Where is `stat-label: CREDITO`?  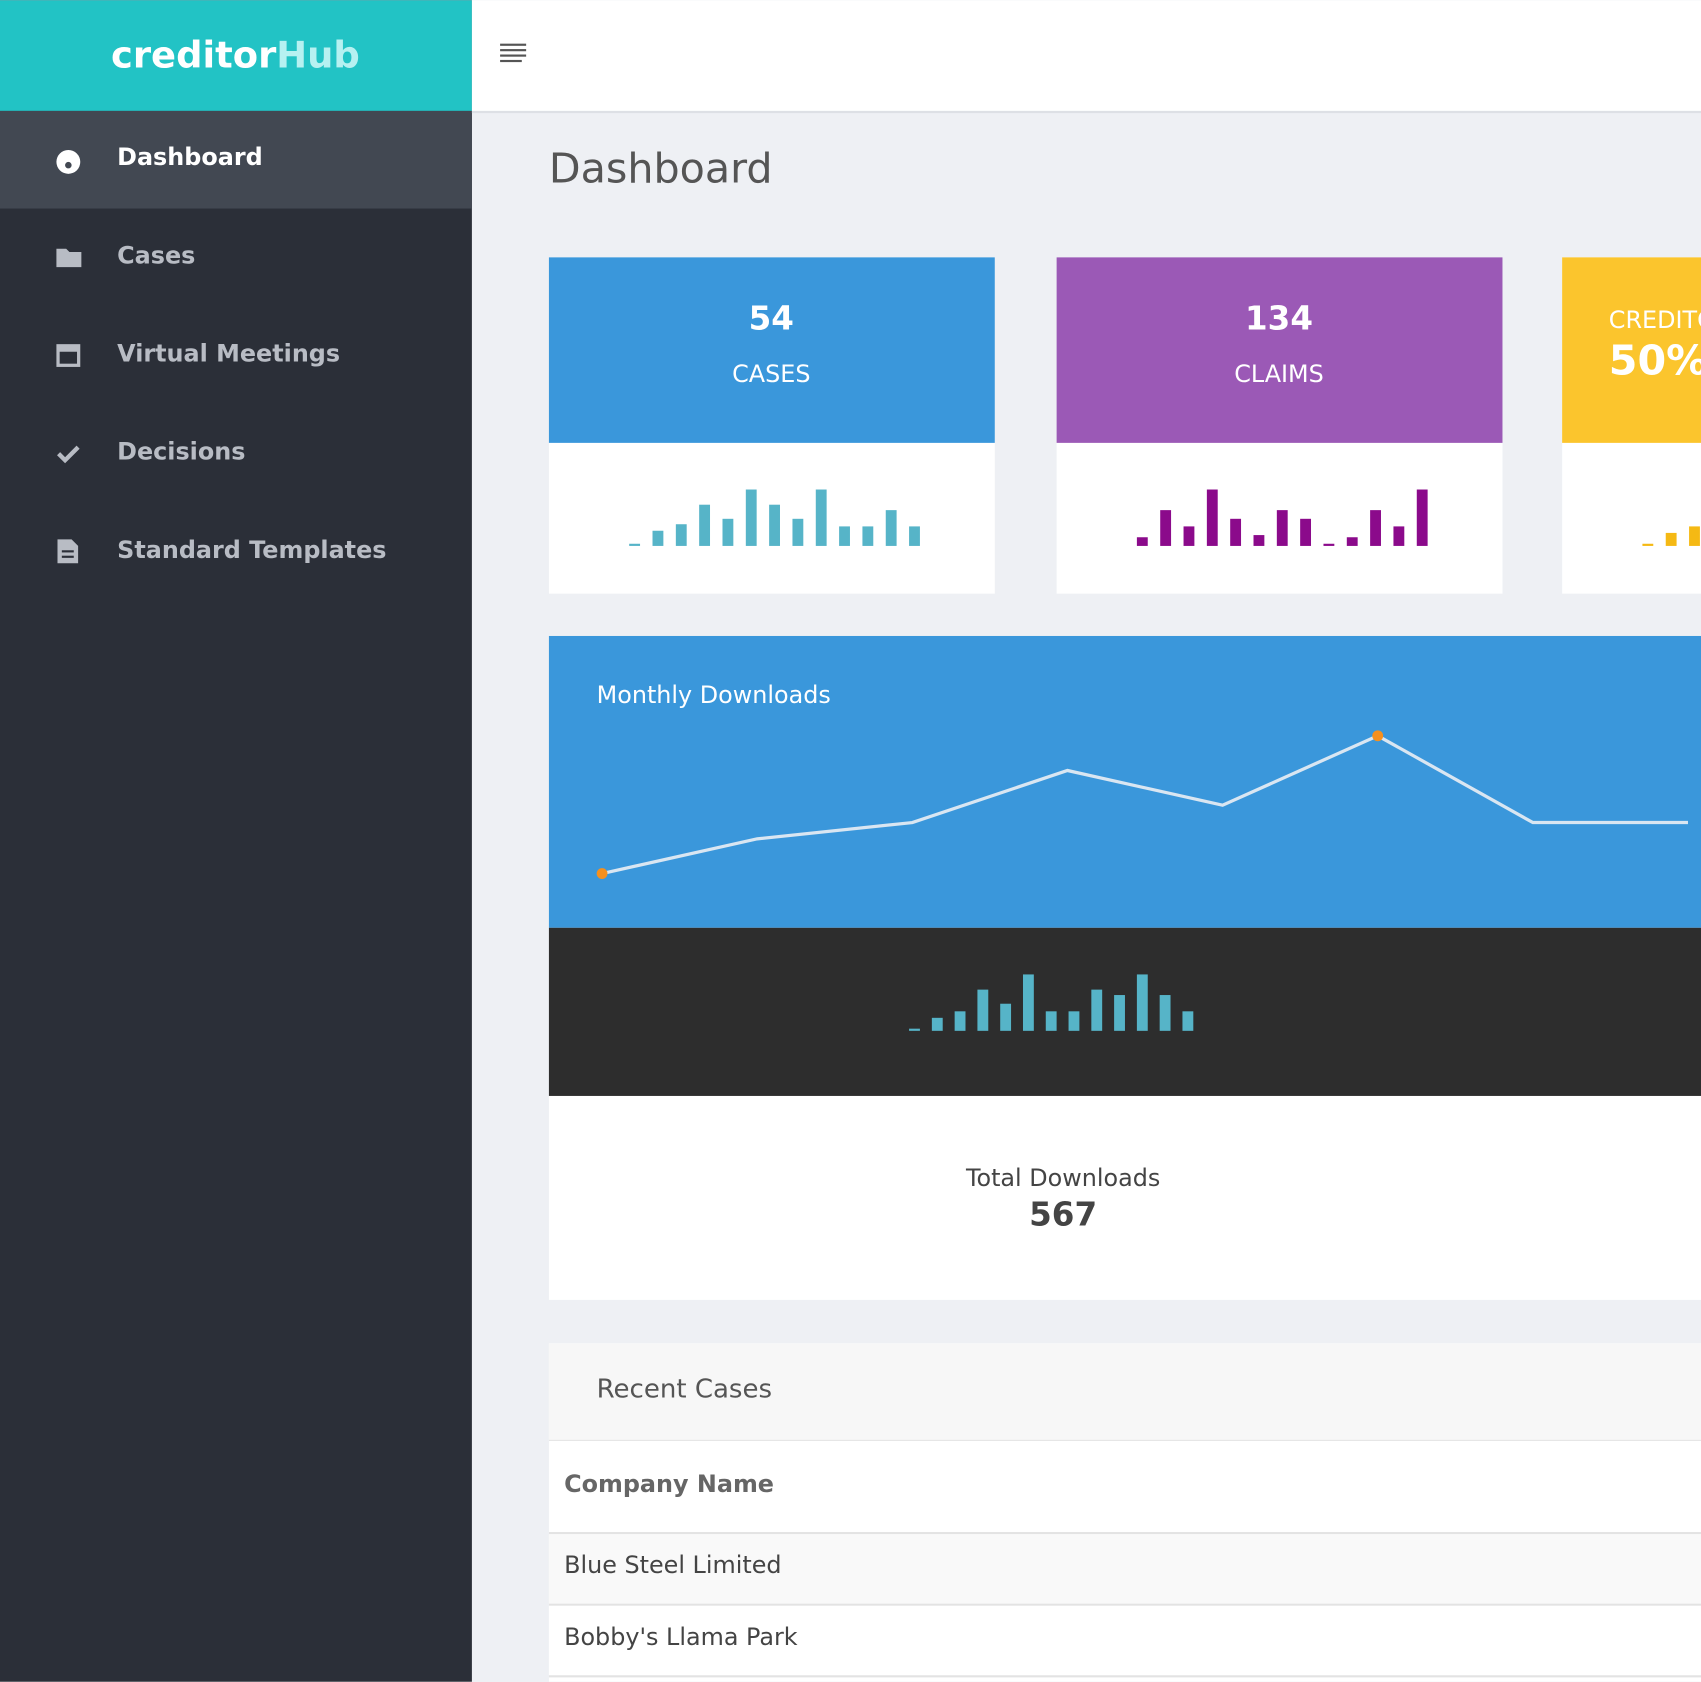
stat-label: CREDITO is located at coordinates (1655, 320).